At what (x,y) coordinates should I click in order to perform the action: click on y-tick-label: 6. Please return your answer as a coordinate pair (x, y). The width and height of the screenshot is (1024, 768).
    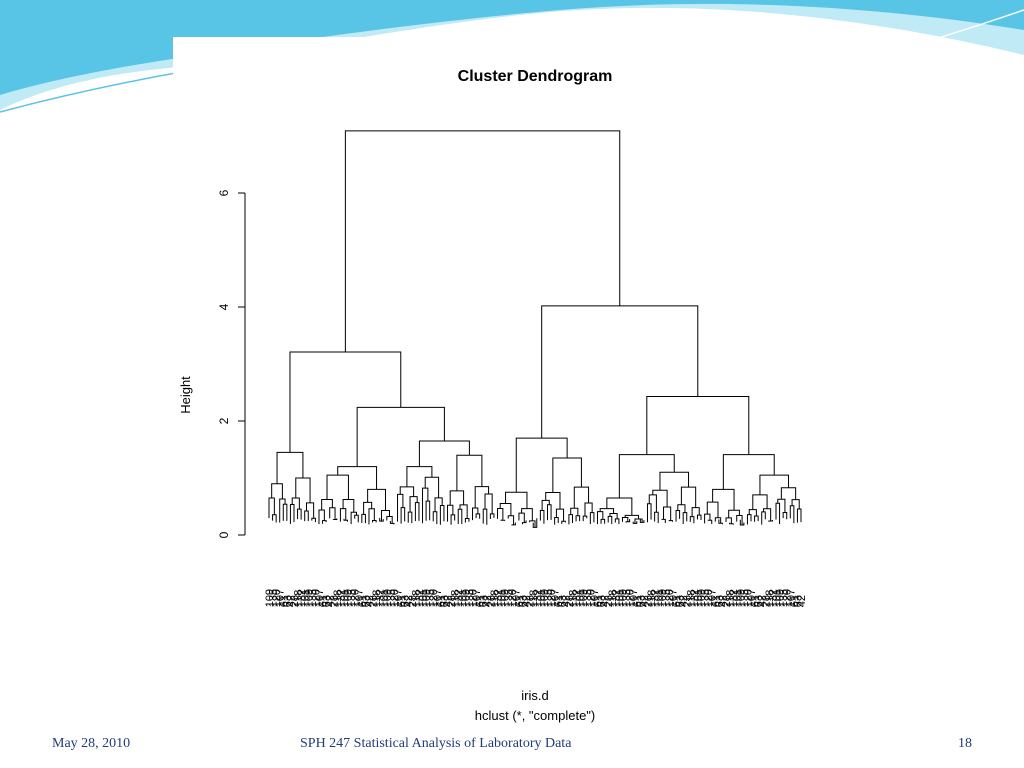
    Looking at the image, I should click on (224, 192).